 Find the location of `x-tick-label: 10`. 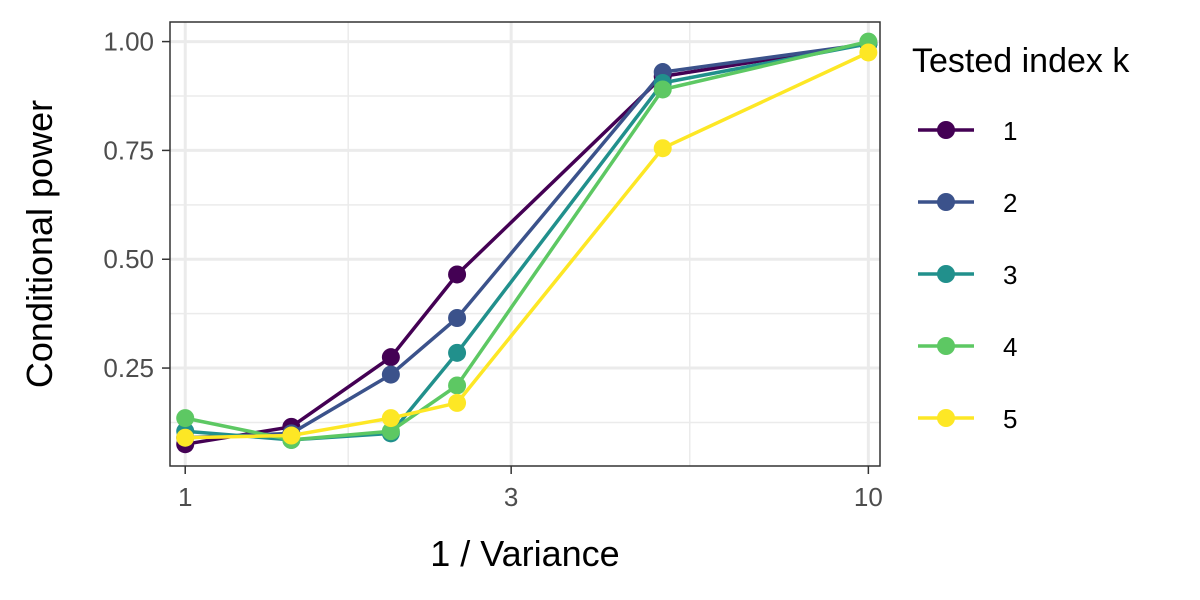

x-tick-label: 10 is located at coordinates (868, 497).